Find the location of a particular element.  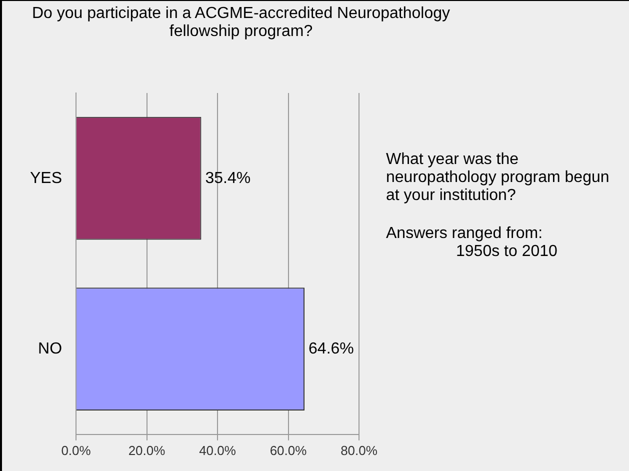

x-tick-label: 20.0% is located at coordinates (147, 450).